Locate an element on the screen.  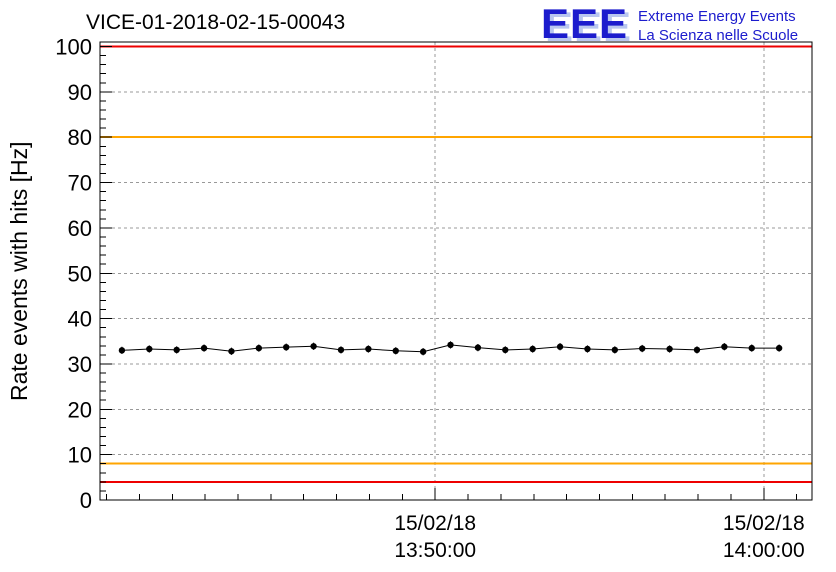
eee-logo-line1: Extreme Energy Events is located at coordinates (717, 16).